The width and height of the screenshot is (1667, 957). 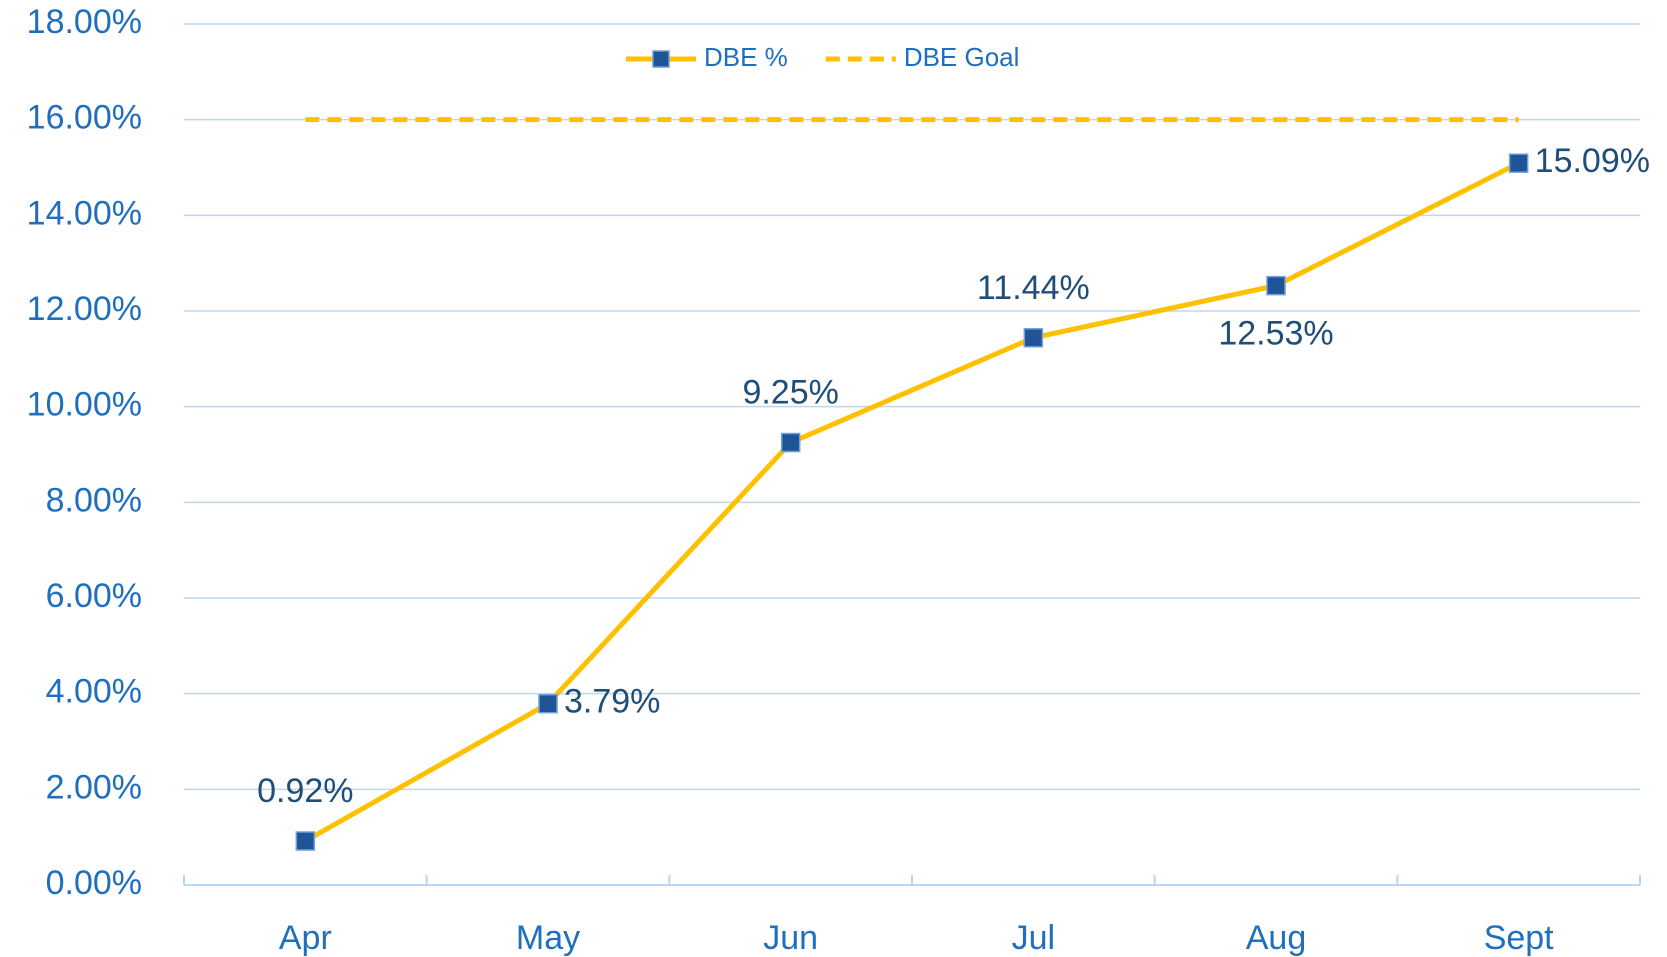 What do you see at coordinates (612, 702) in the screenshot?
I see `data-label: 3.79%` at bounding box center [612, 702].